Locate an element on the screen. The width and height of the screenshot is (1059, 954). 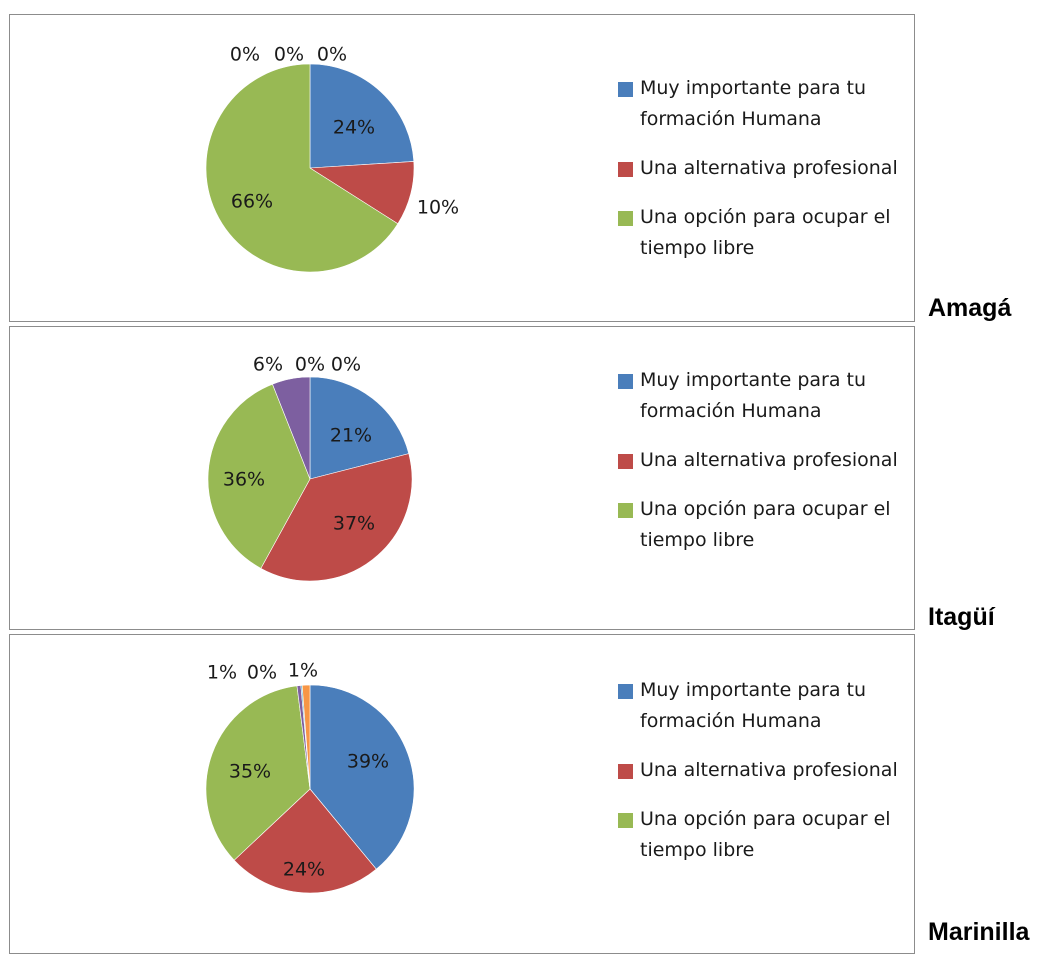
data-label: 35% is located at coordinates (250, 772).